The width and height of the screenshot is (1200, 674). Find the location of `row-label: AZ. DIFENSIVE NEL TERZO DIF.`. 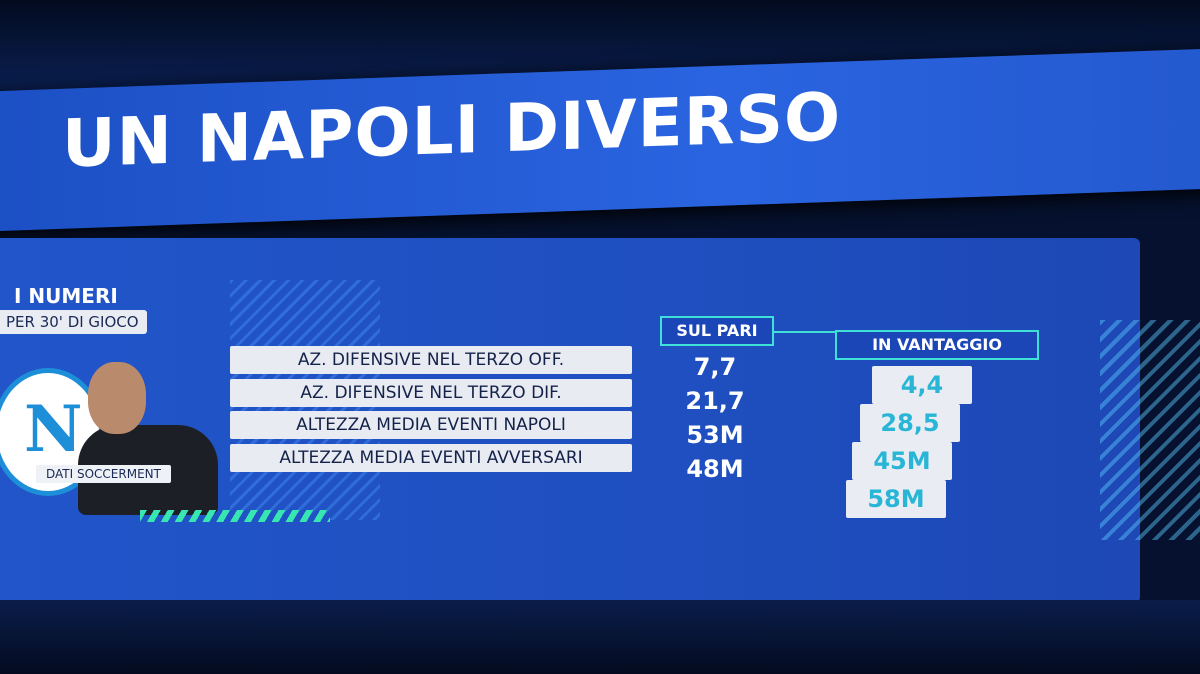

row-label: AZ. DIFENSIVE NEL TERZO DIF. is located at coordinates (431, 392).